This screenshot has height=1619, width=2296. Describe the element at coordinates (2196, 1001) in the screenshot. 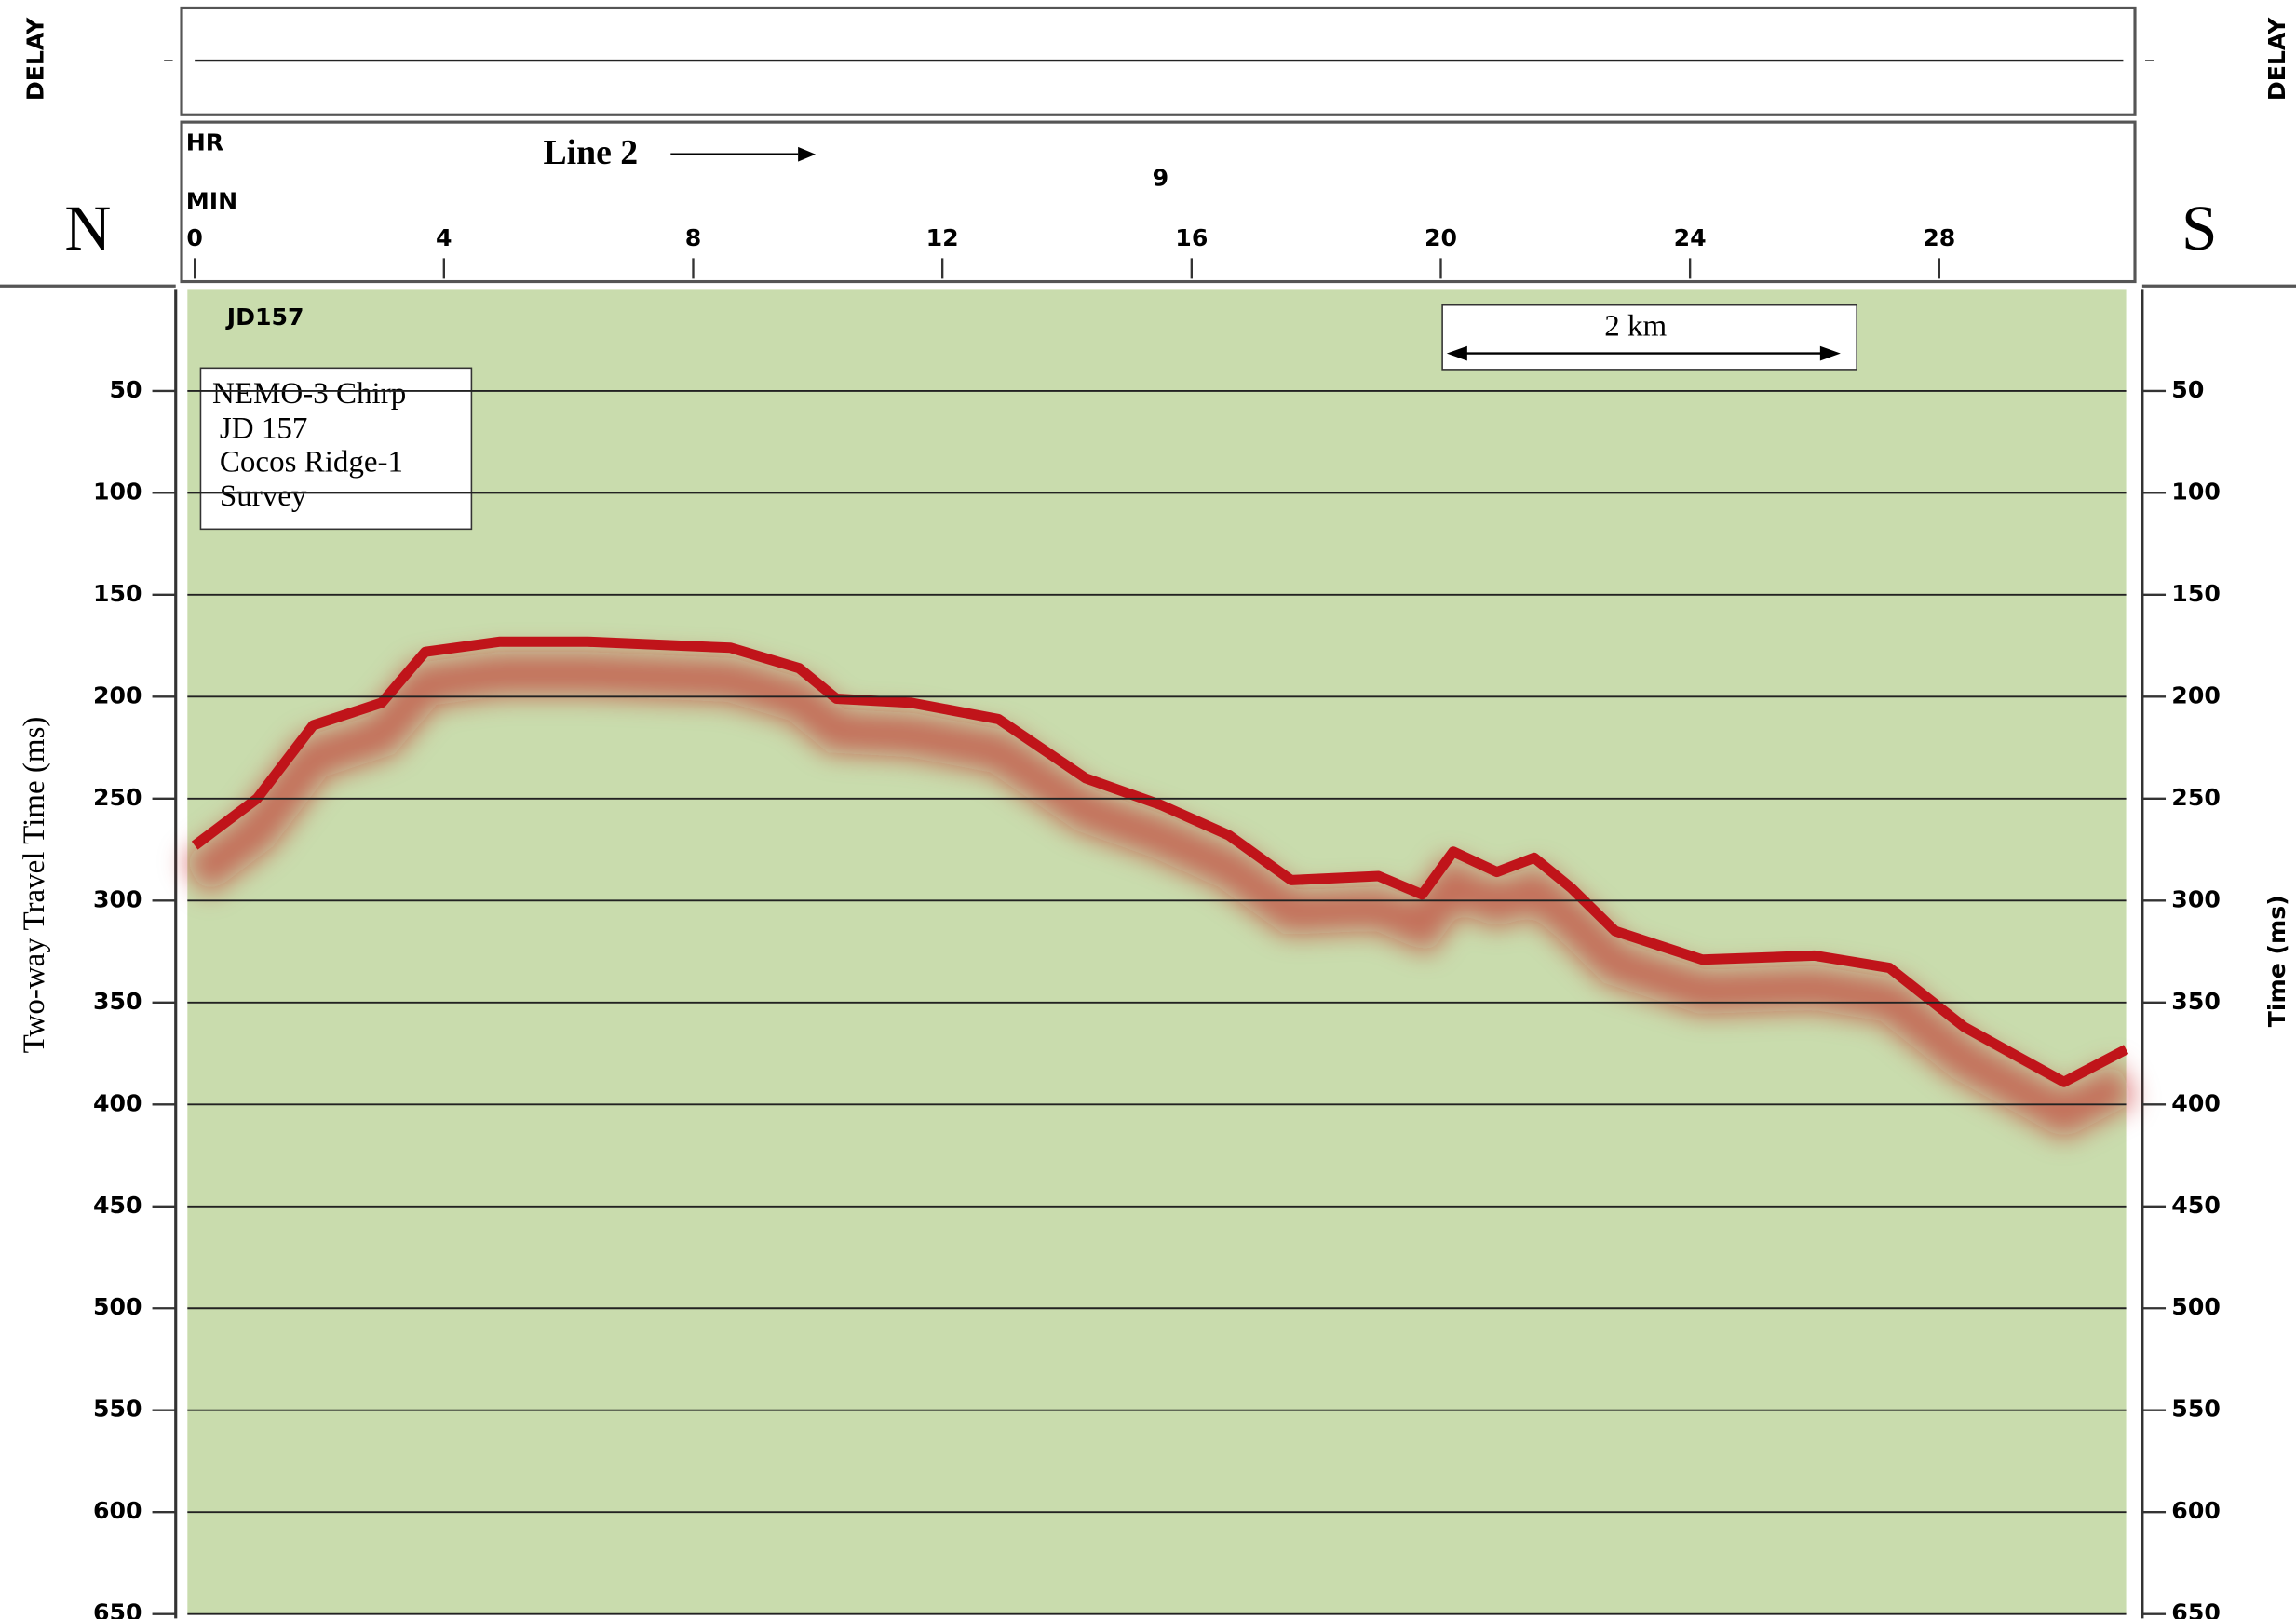

I see `y2-tick-label: 350` at that location.